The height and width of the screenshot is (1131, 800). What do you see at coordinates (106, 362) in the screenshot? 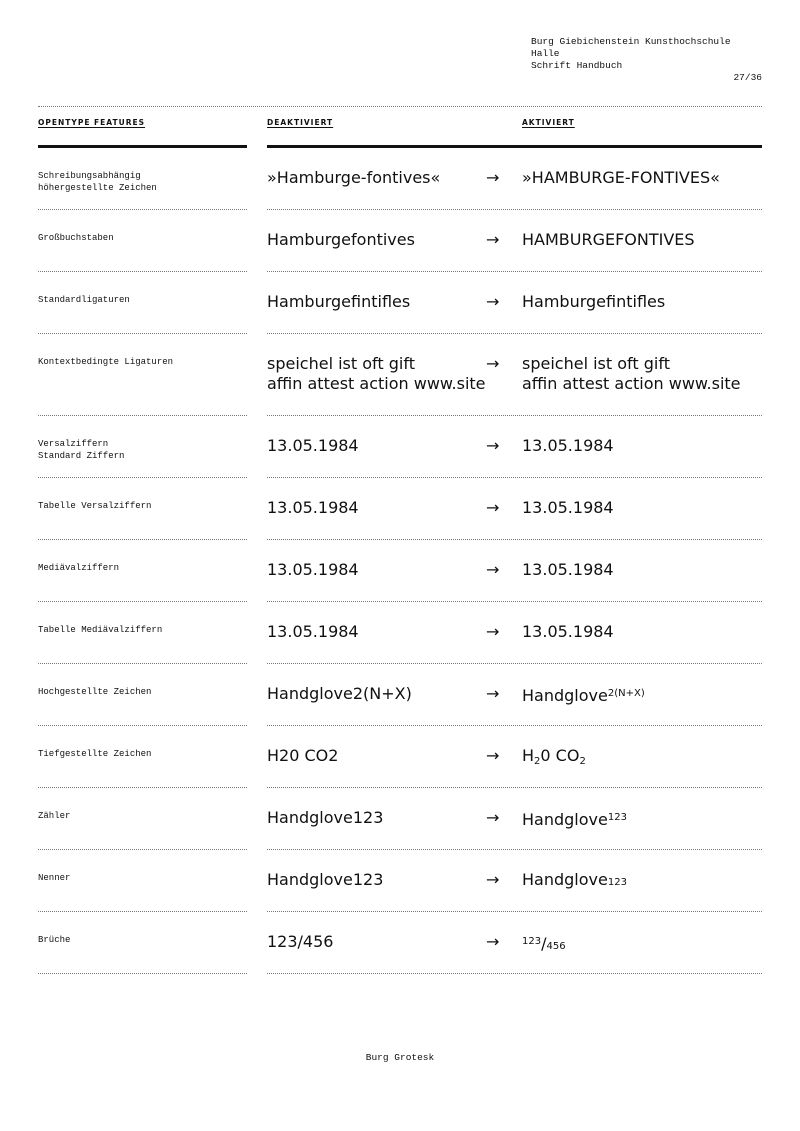
I see `feature-label: Kontextbedingte Ligaturen` at bounding box center [106, 362].